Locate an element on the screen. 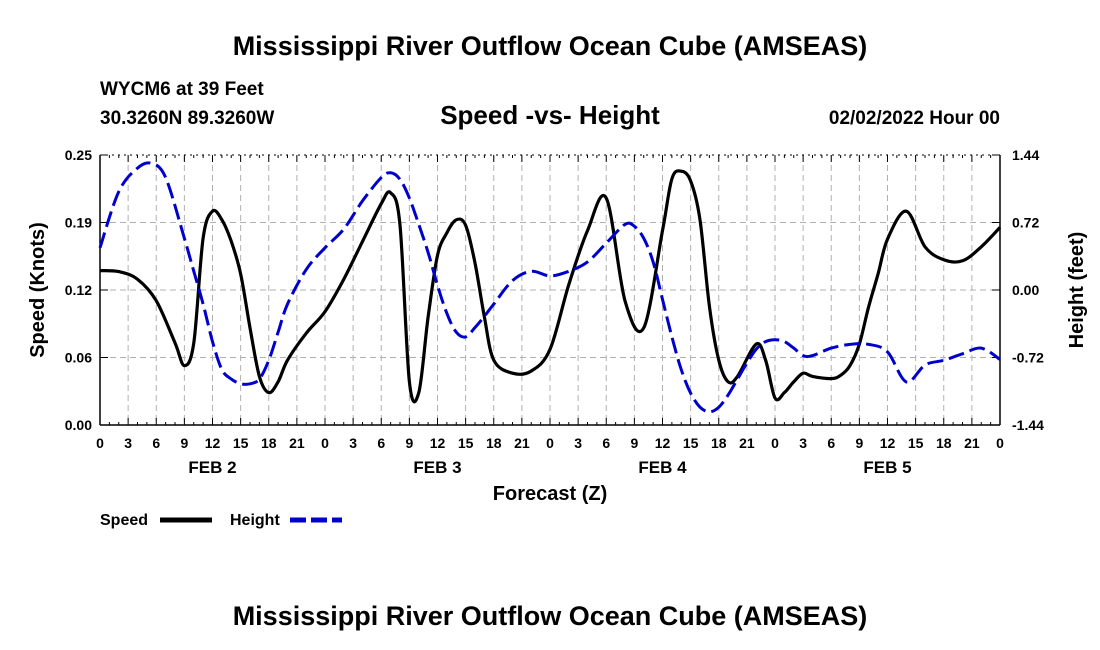 The height and width of the screenshot is (650, 1100). legend-speed-label: Speed is located at coordinates (124, 520).